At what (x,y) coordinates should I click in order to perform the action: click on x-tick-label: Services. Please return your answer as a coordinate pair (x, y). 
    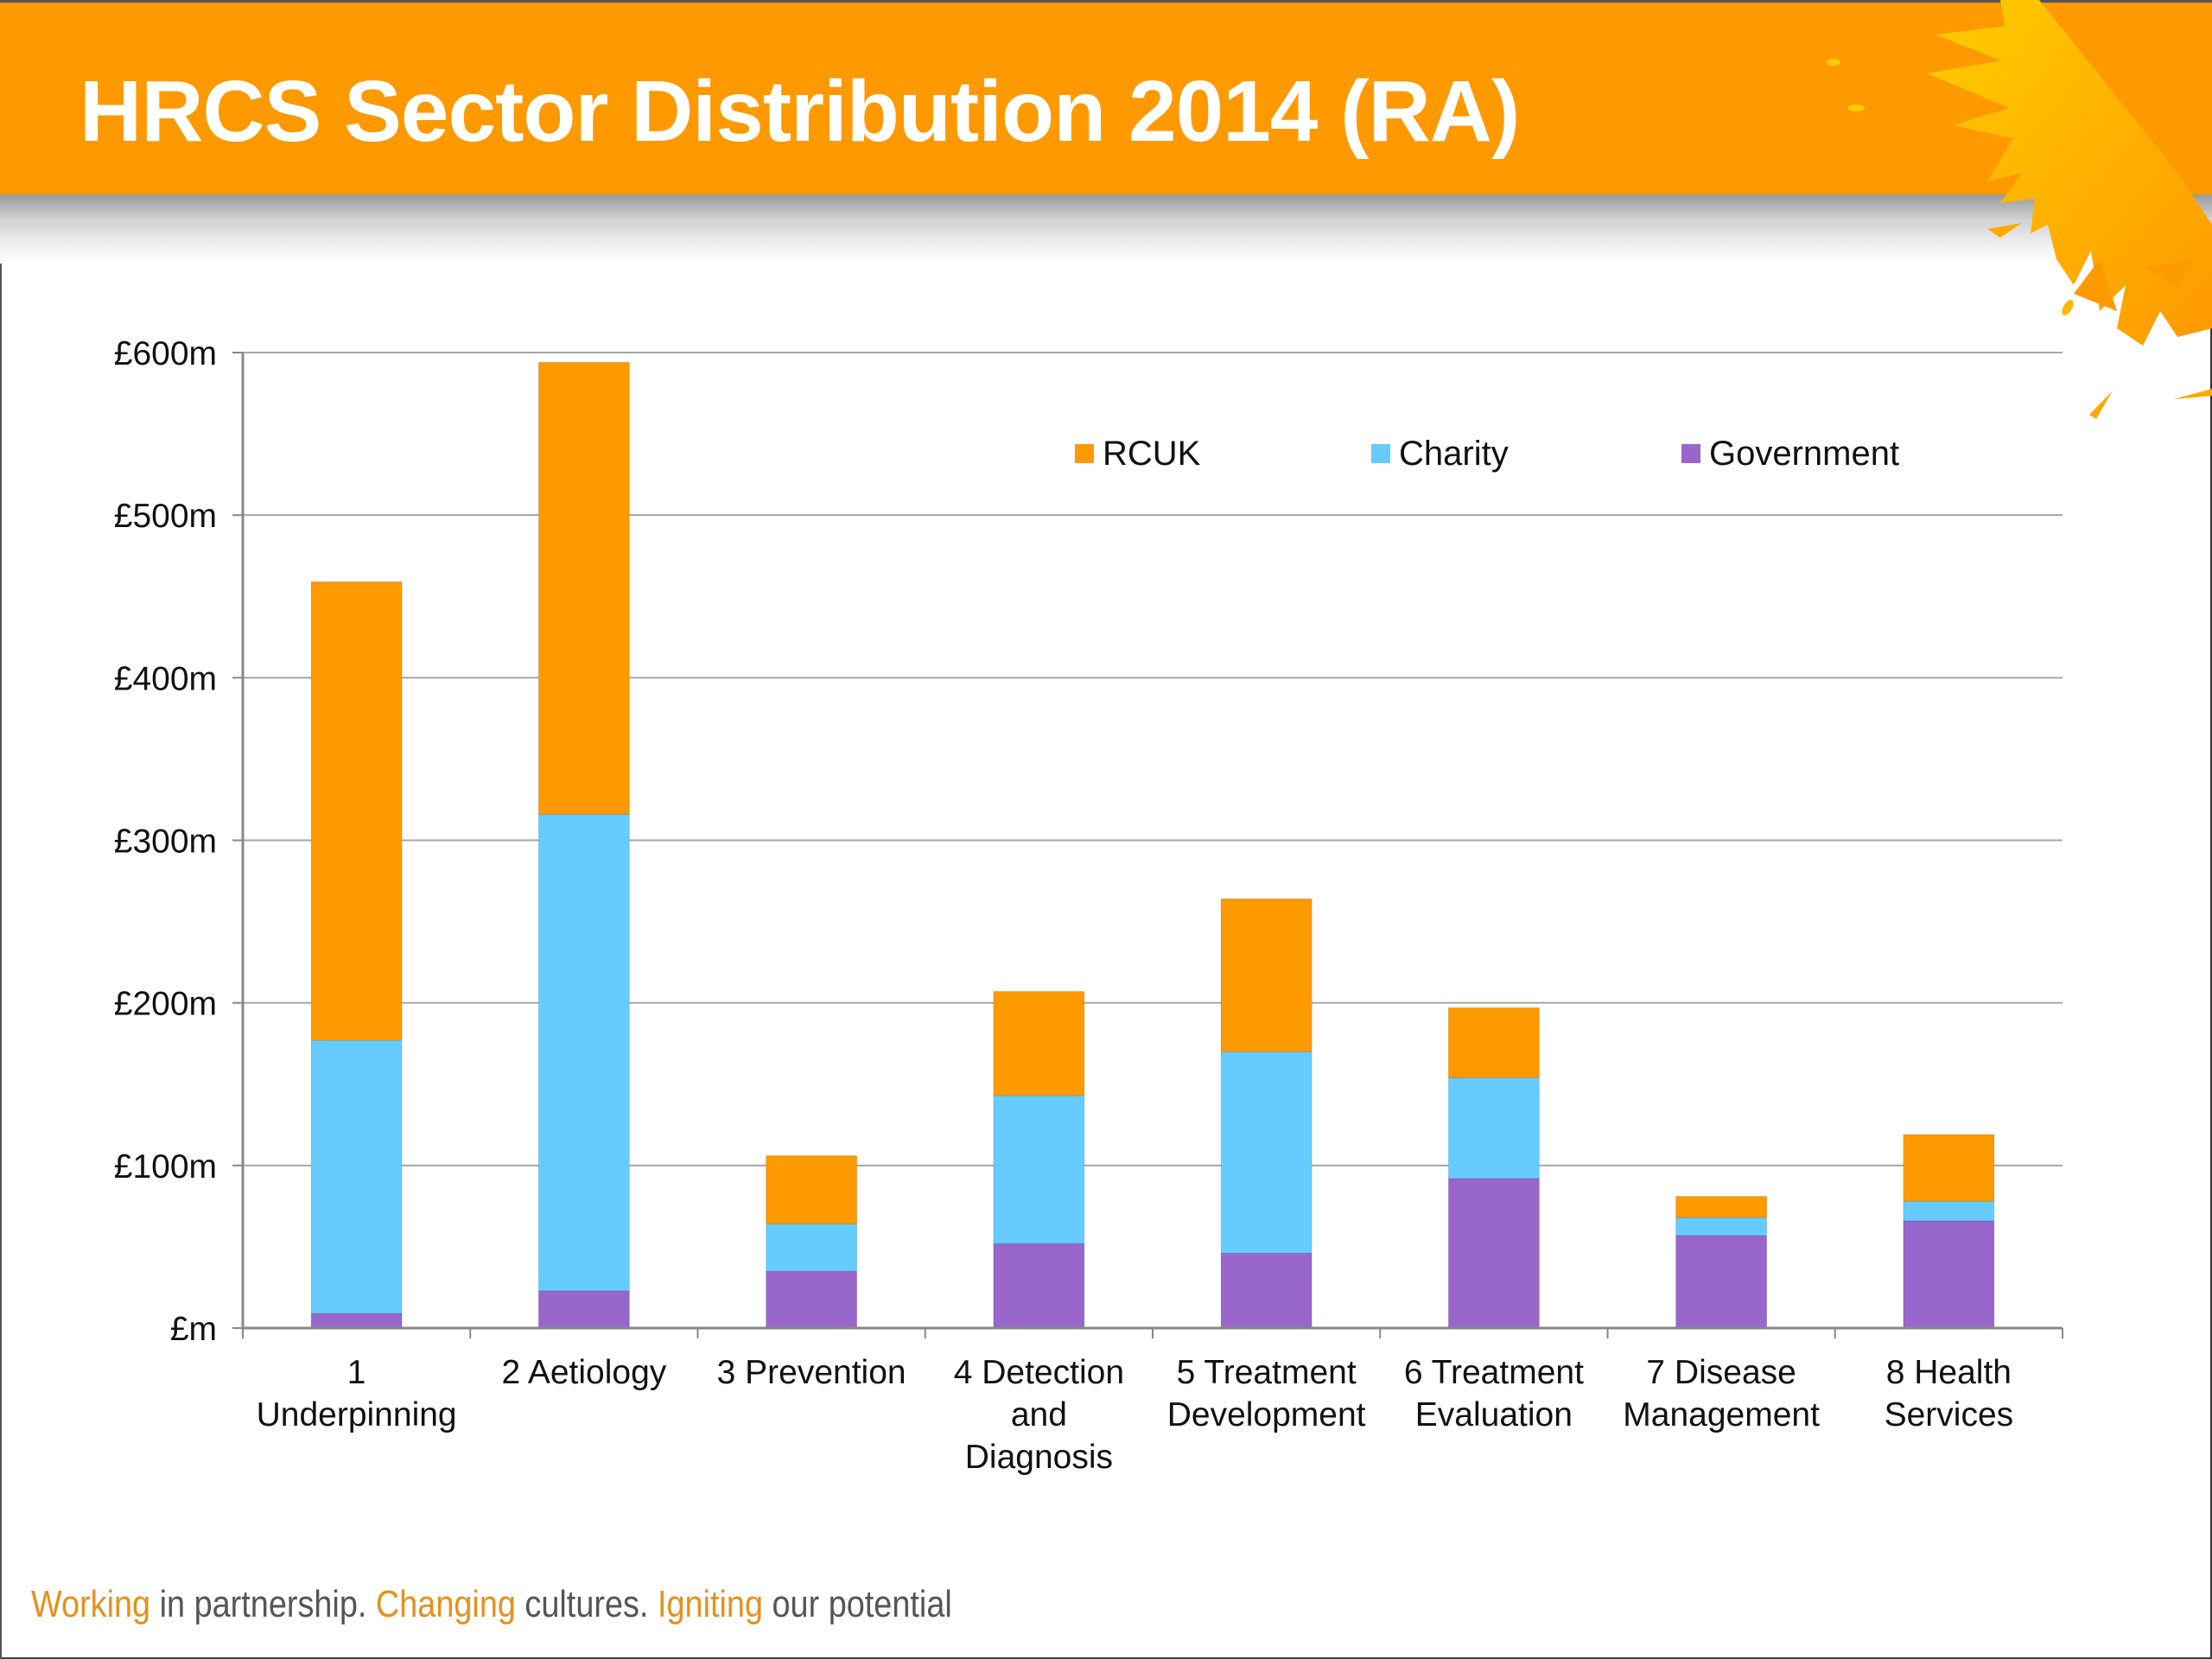
    Looking at the image, I should click on (1949, 1414).